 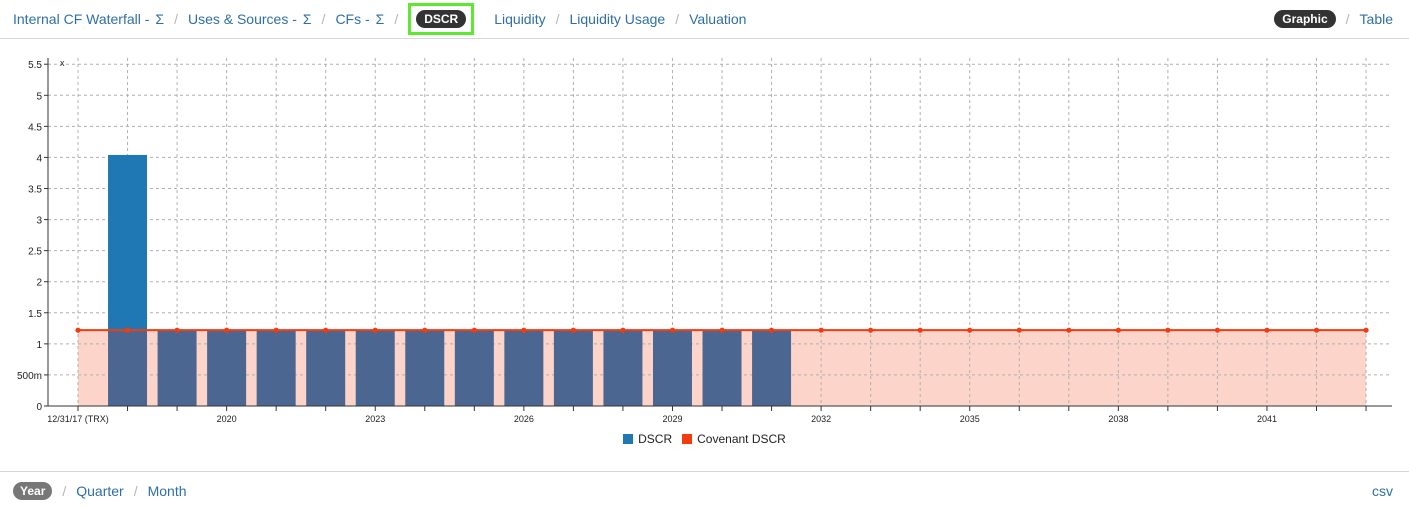 I want to click on legend-swatch-dscr, so click(x=628, y=439).